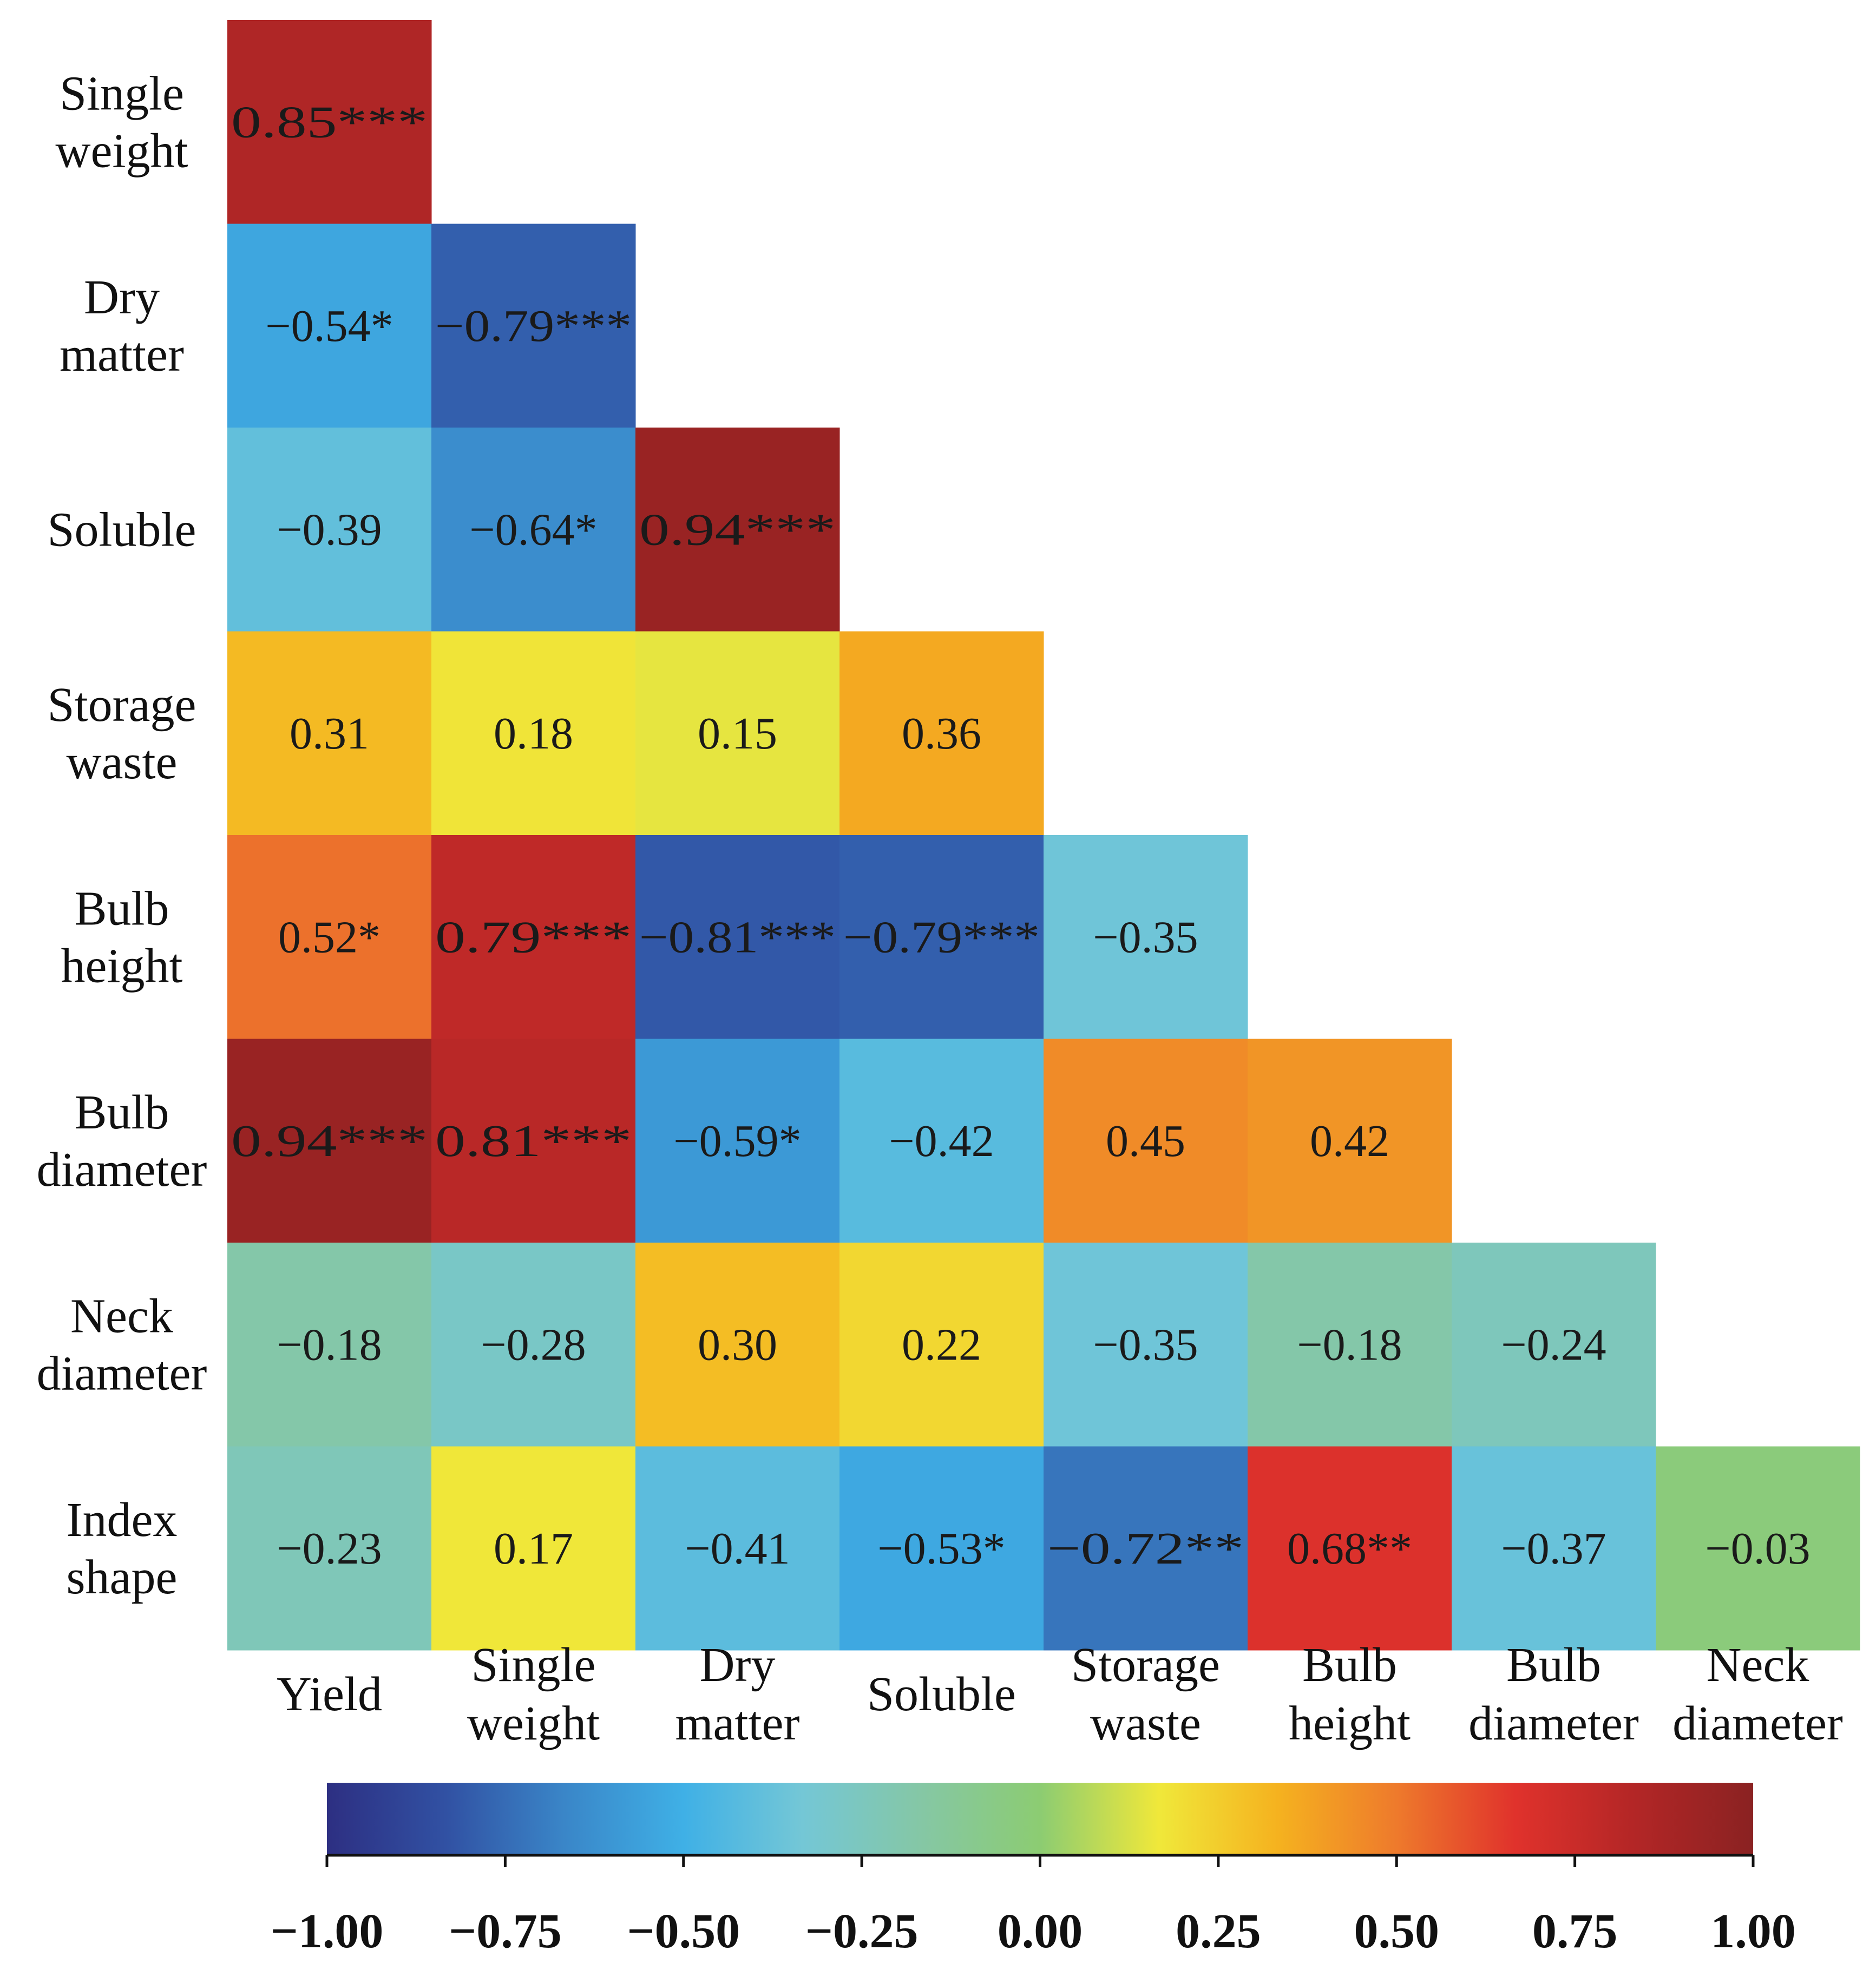  I want to click on cell-value: −0.79***, so click(533, 326).